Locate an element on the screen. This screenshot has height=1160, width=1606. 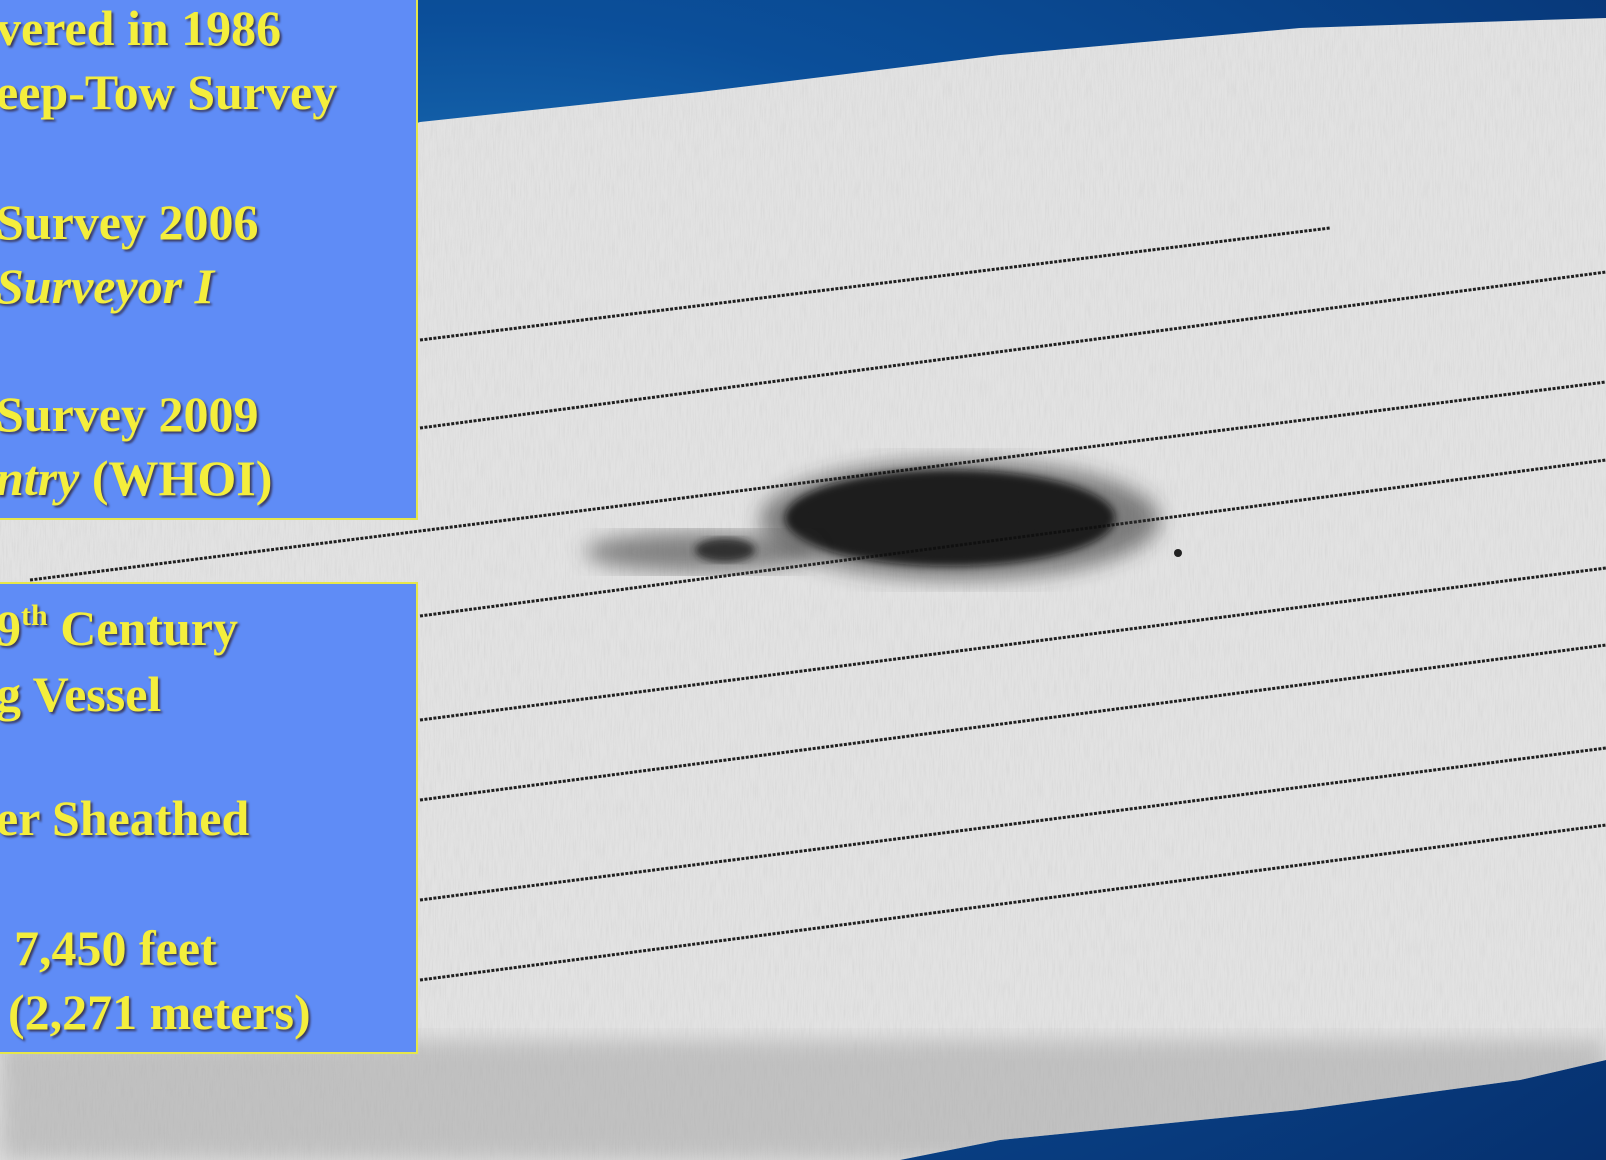
depth-feet: 7,450 feet is located at coordinates (115, 948).